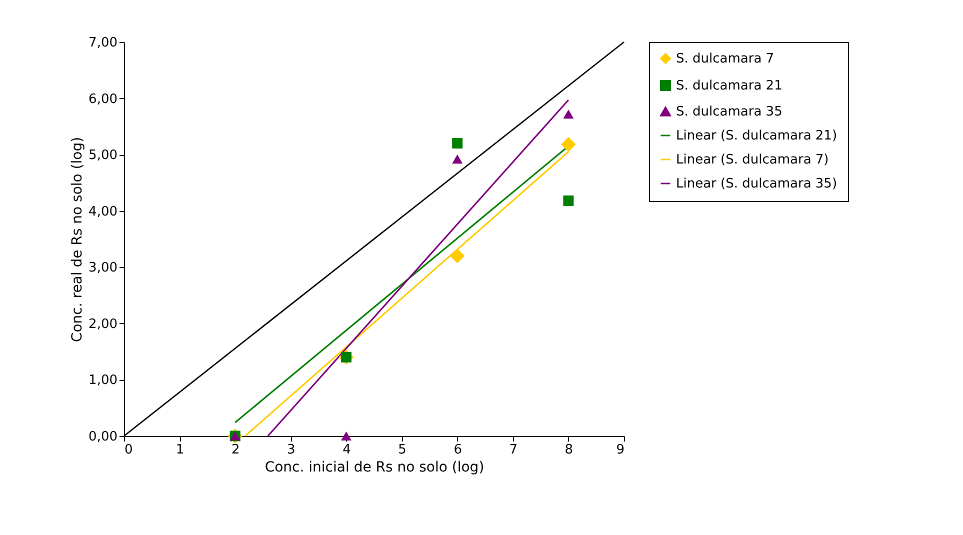 The height and width of the screenshot is (535, 963). I want to click on x-tick-label: 3, so click(291, 450).